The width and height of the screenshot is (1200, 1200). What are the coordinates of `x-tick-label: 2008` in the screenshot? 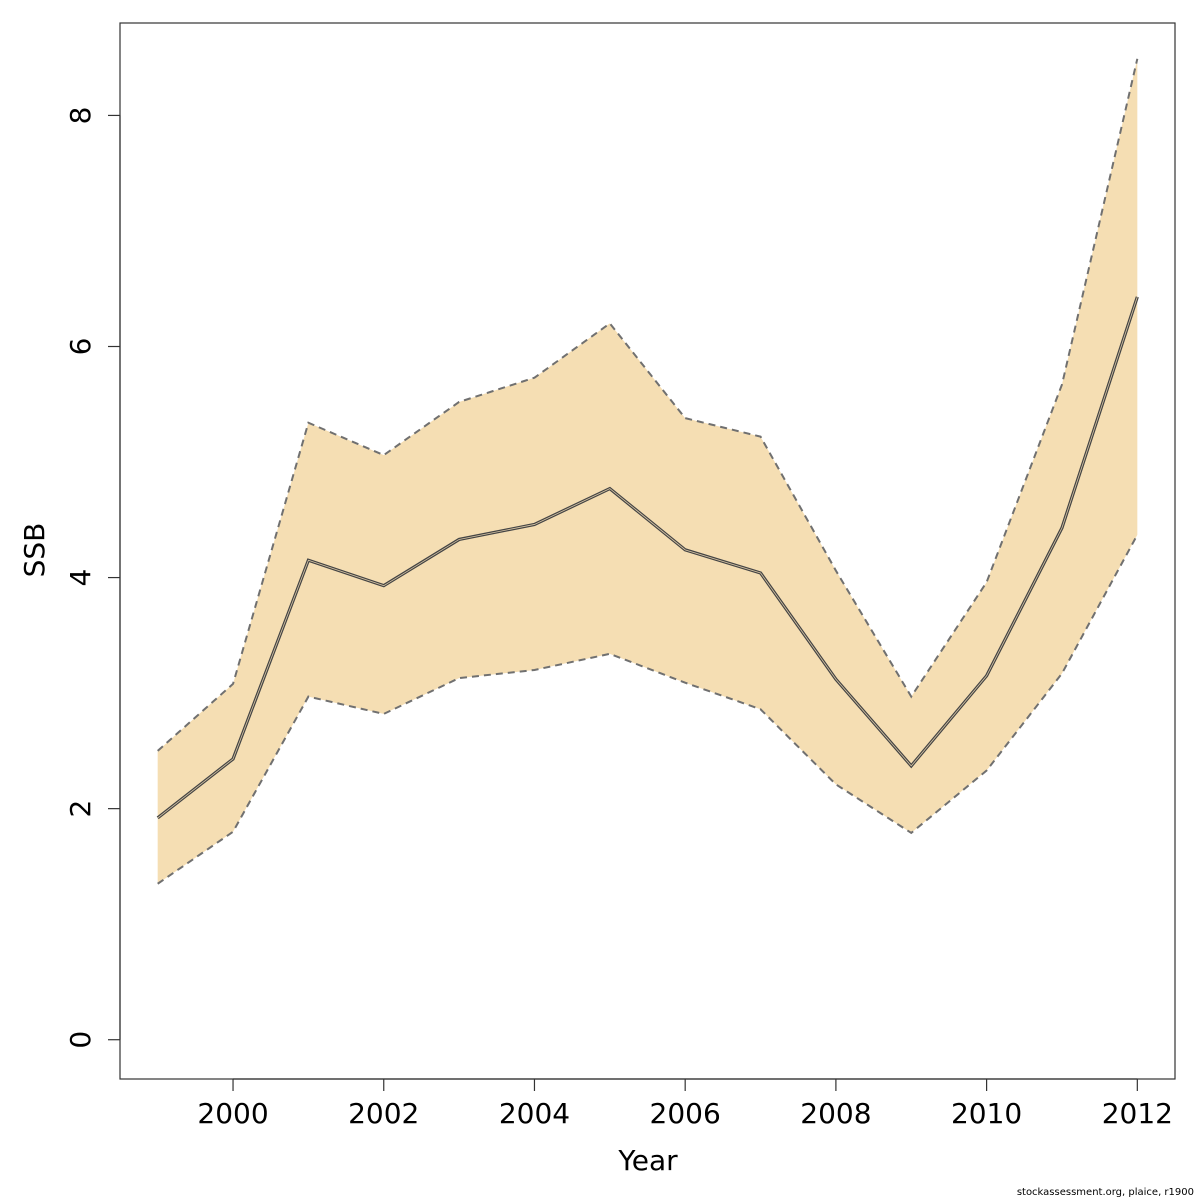 It's located at (835, 1113).